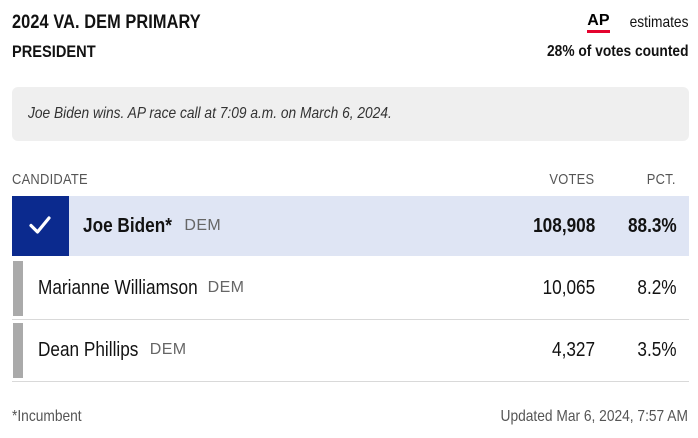  Describe the element at coordinates (350, 226) in the screenshot. I see `table-row-winner: Joe Biden* DEM 108,908 88.3%` at that location.